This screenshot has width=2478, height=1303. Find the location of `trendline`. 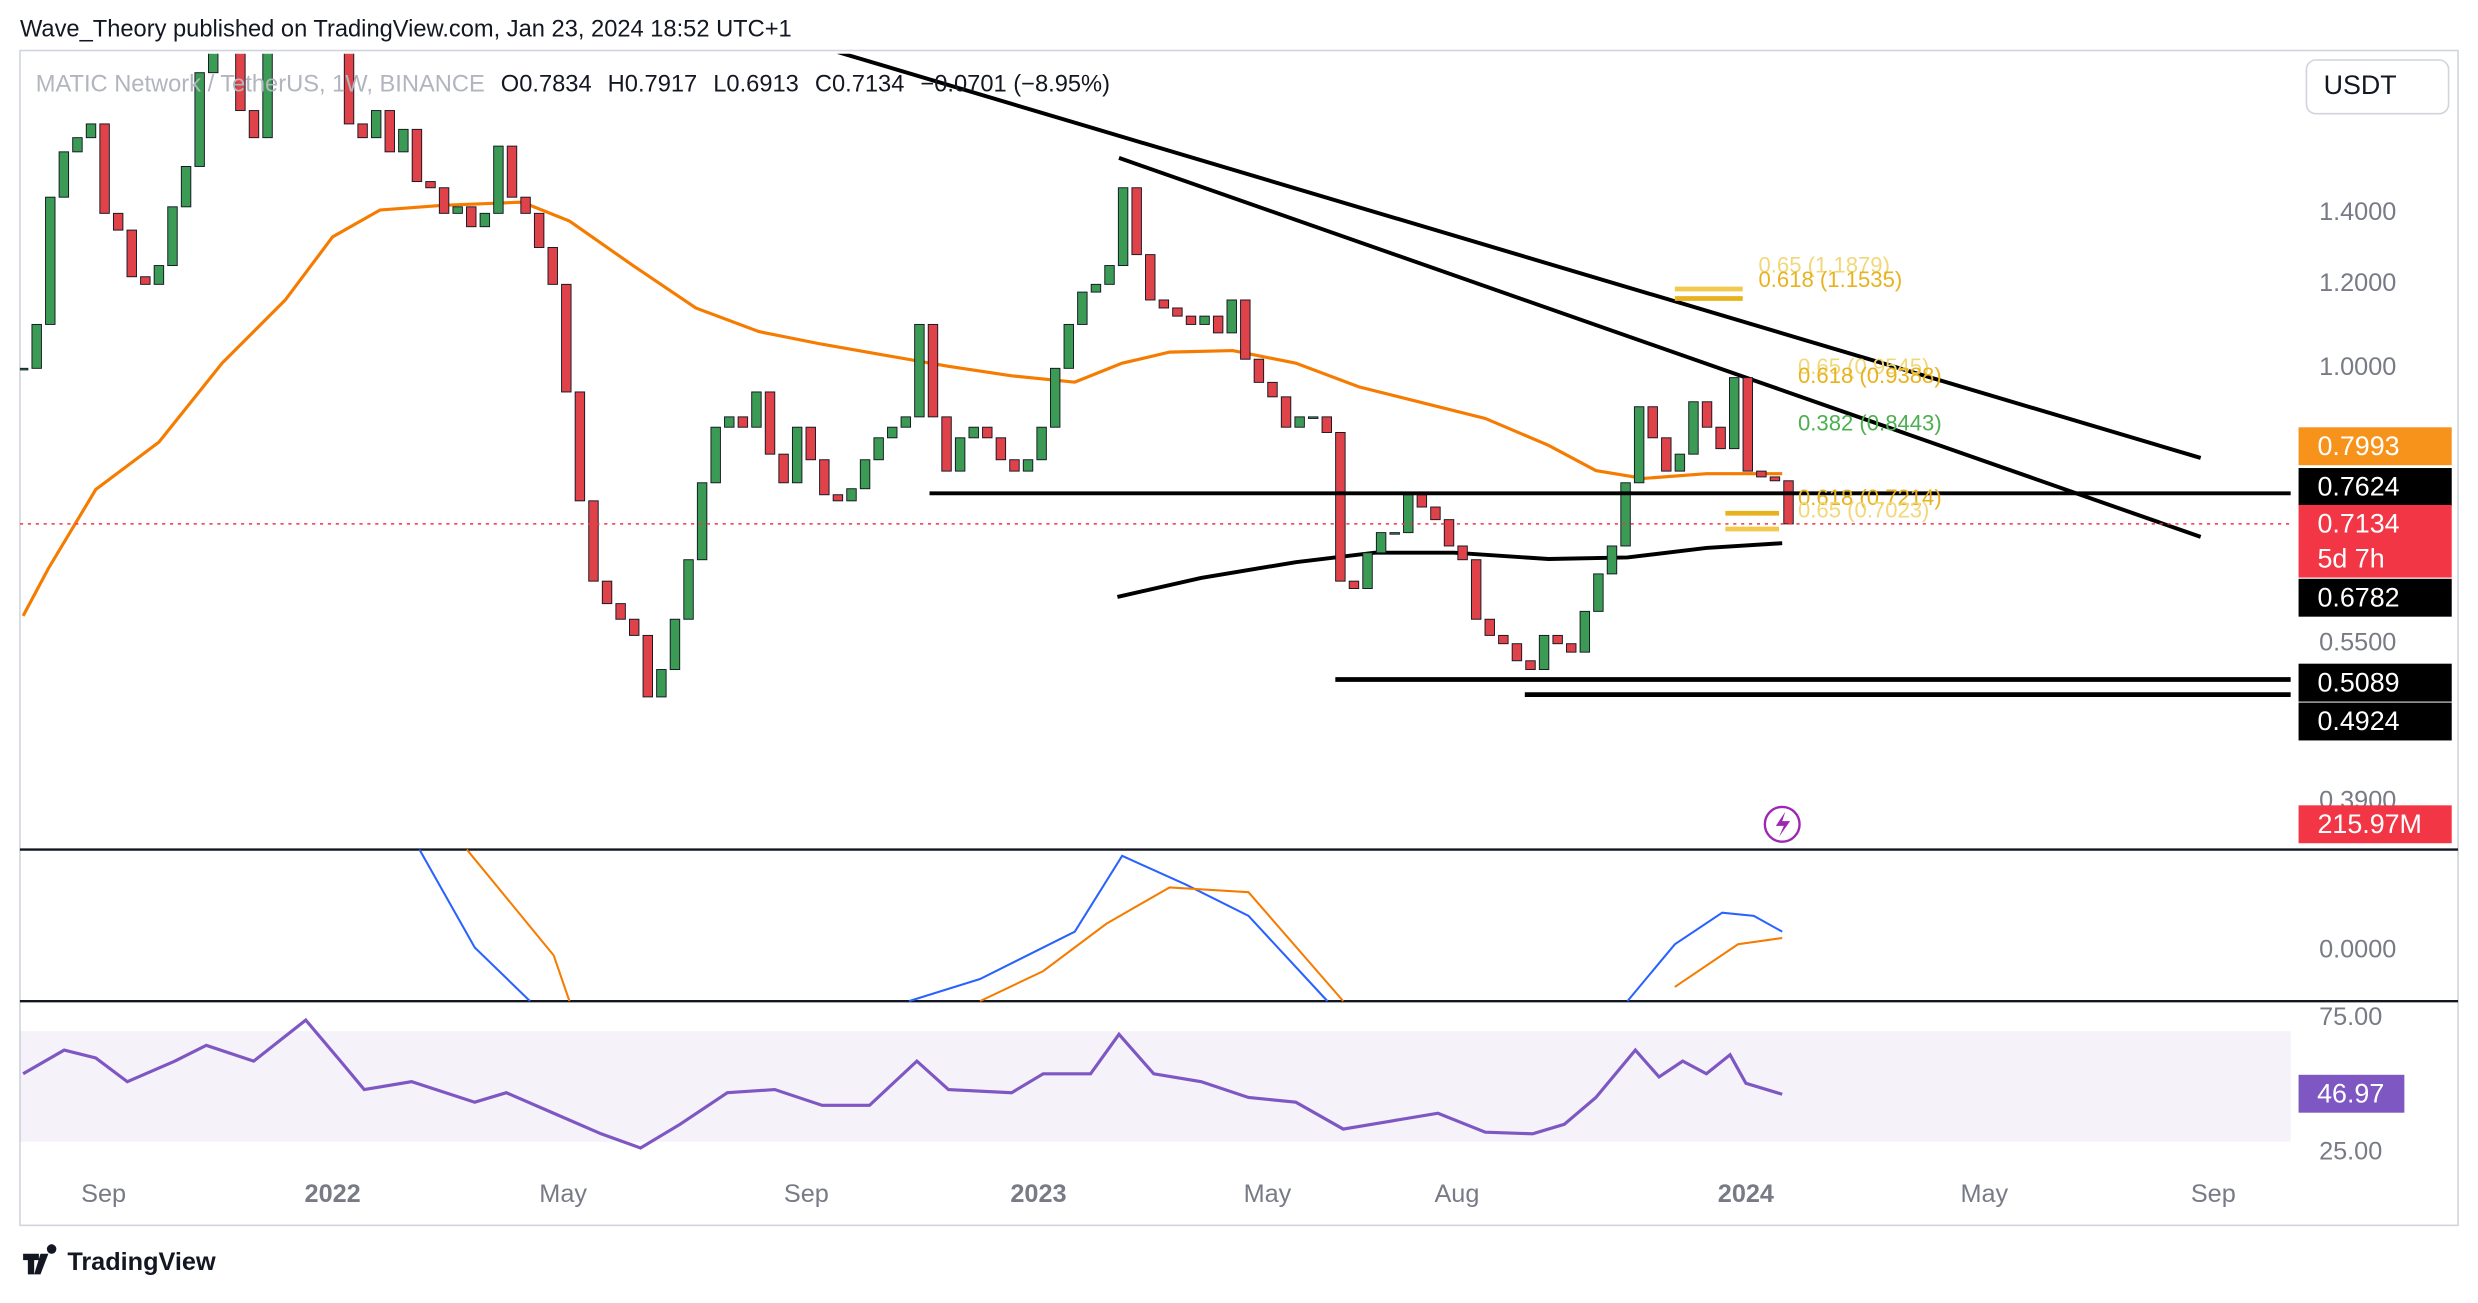

trendline is located at coordinates (1660, 347).